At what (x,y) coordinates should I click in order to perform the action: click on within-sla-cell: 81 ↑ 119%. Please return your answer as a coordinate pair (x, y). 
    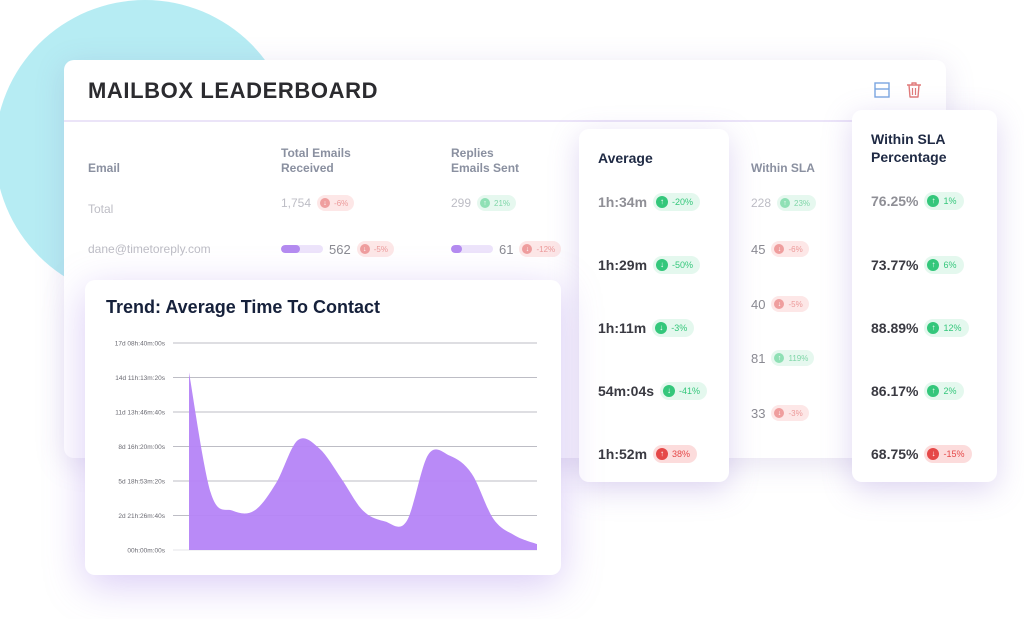
    Looking at the image, I should click on (783, 358).